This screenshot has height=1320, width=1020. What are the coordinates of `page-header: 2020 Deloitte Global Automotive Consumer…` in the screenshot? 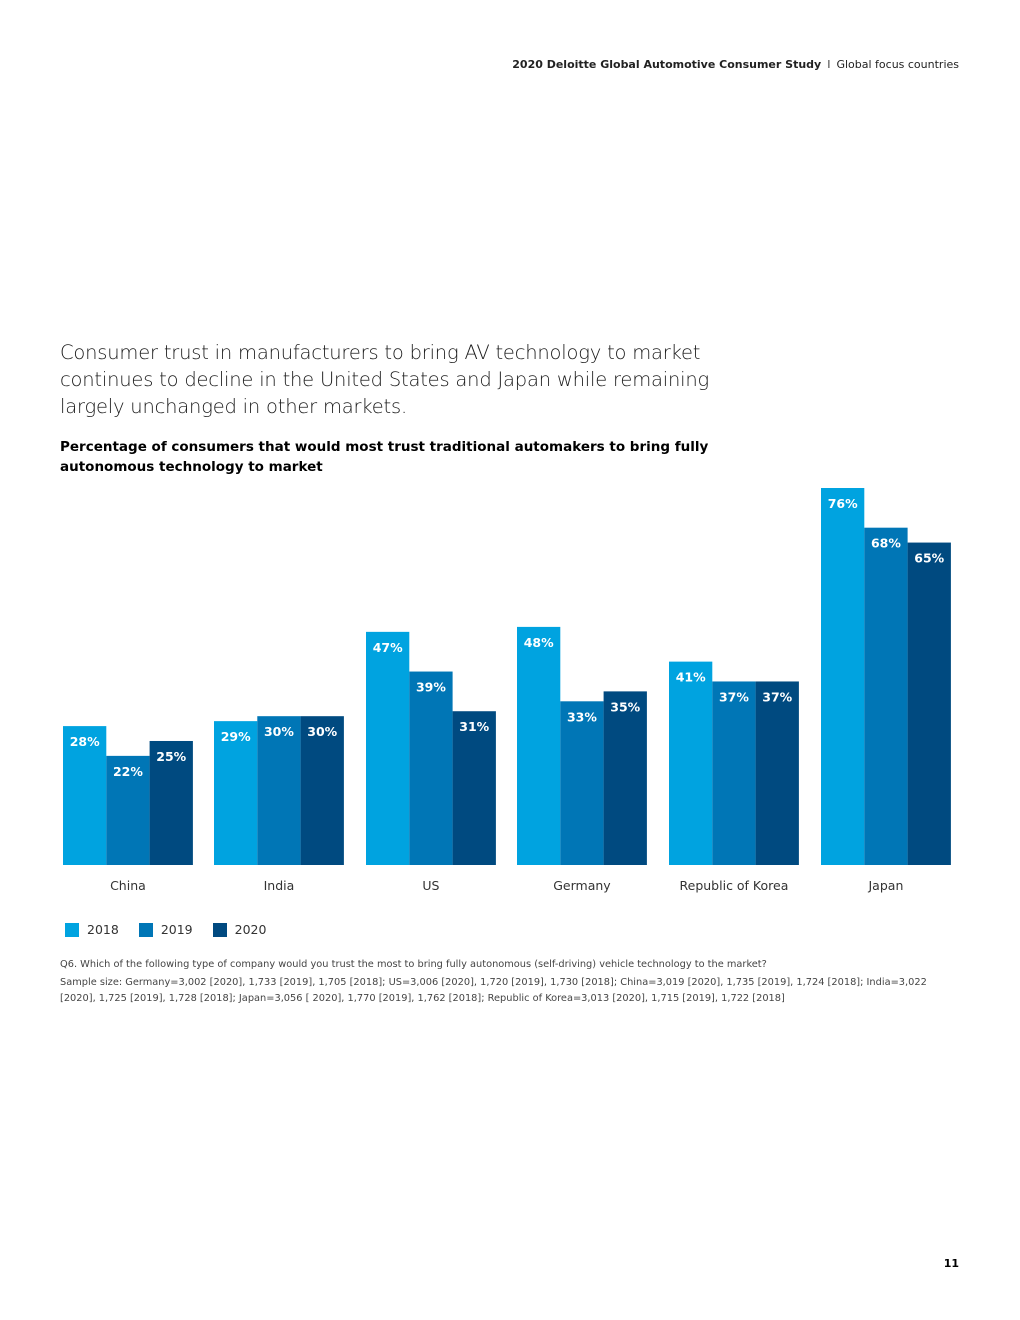 It's located at (735, 64).